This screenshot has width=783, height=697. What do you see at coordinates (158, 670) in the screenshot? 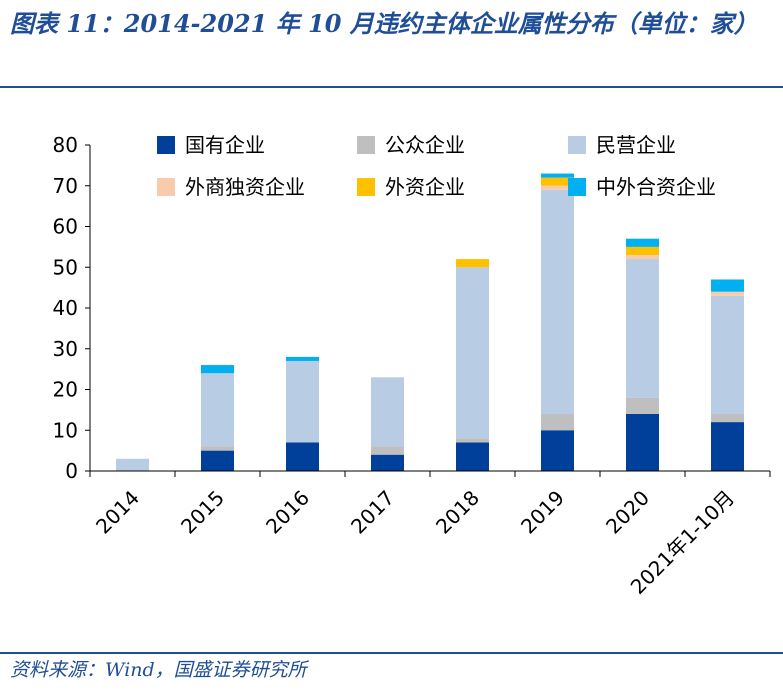
I see `source-note: 资料来源：Wind，国盛证券研究所` at bounding box center [158, 670].